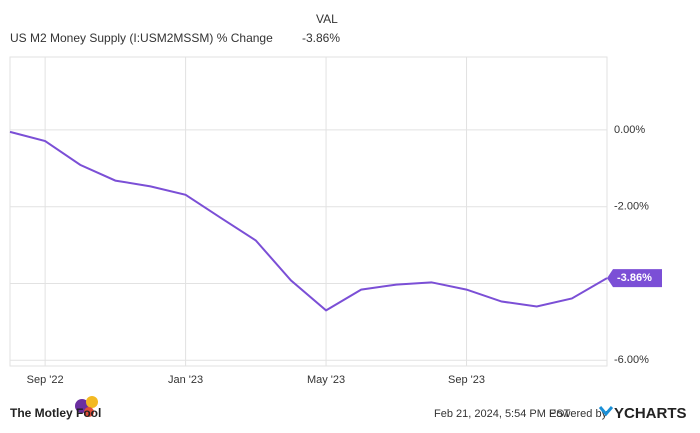 Image resolution: width=700 pixels, height=433 pixels. Describe the element at coordinates (631, 207) in the screenshot. I see `y-tick-label: -2.00%` at that location.